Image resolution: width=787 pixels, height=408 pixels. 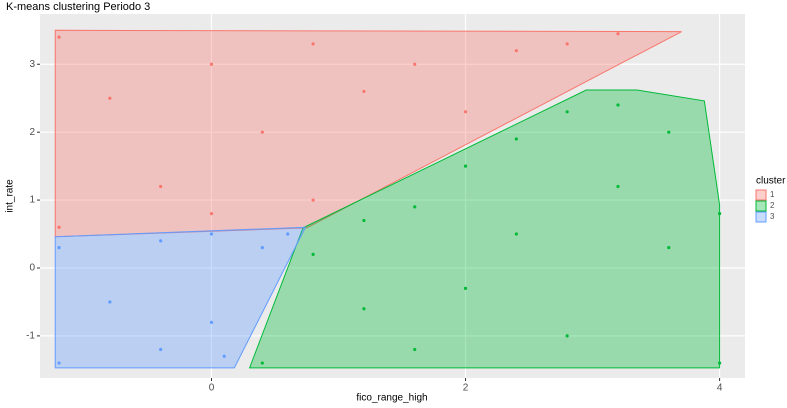 I want to click on y-tick-label: -1, so click(x=30, y=336).